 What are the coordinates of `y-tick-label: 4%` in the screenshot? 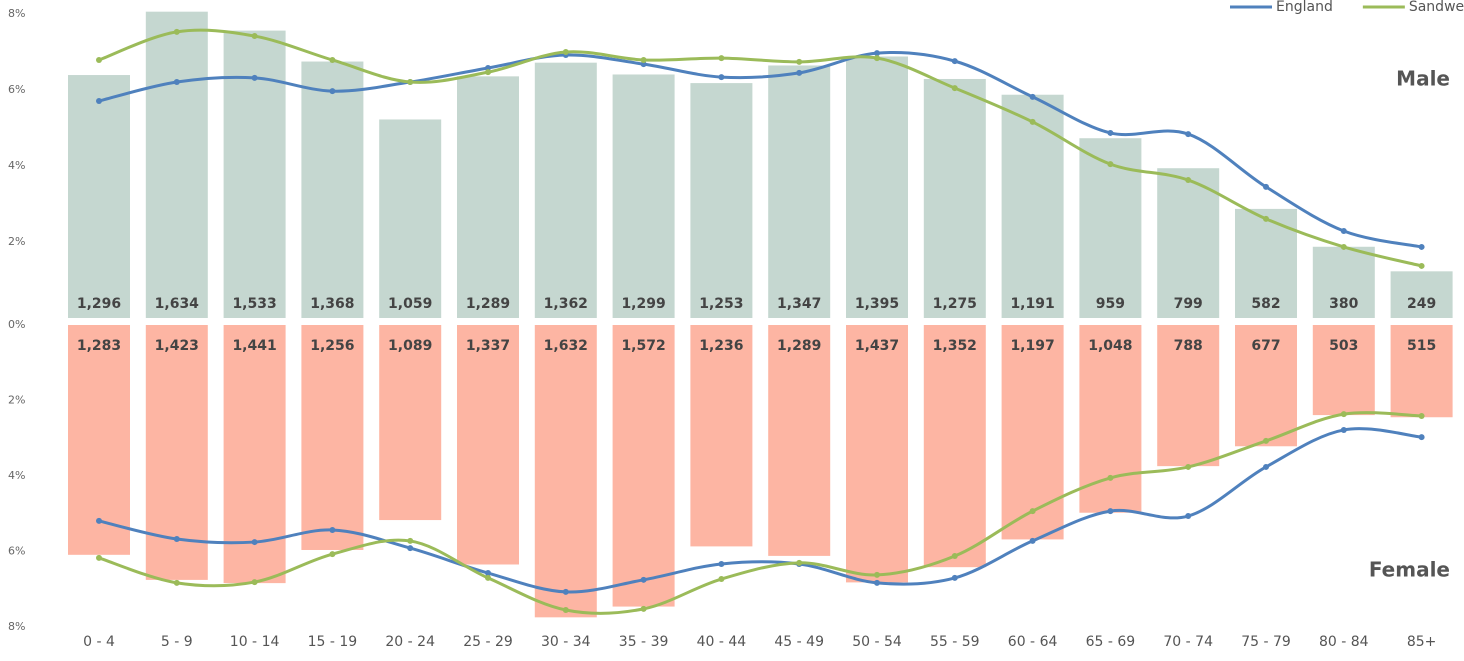 It's located at (16, 475).